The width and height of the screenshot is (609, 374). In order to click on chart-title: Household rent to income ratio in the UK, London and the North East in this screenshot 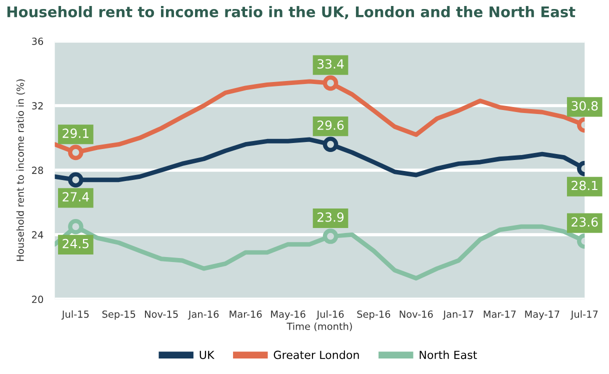, I will do `click(291, 13)`.